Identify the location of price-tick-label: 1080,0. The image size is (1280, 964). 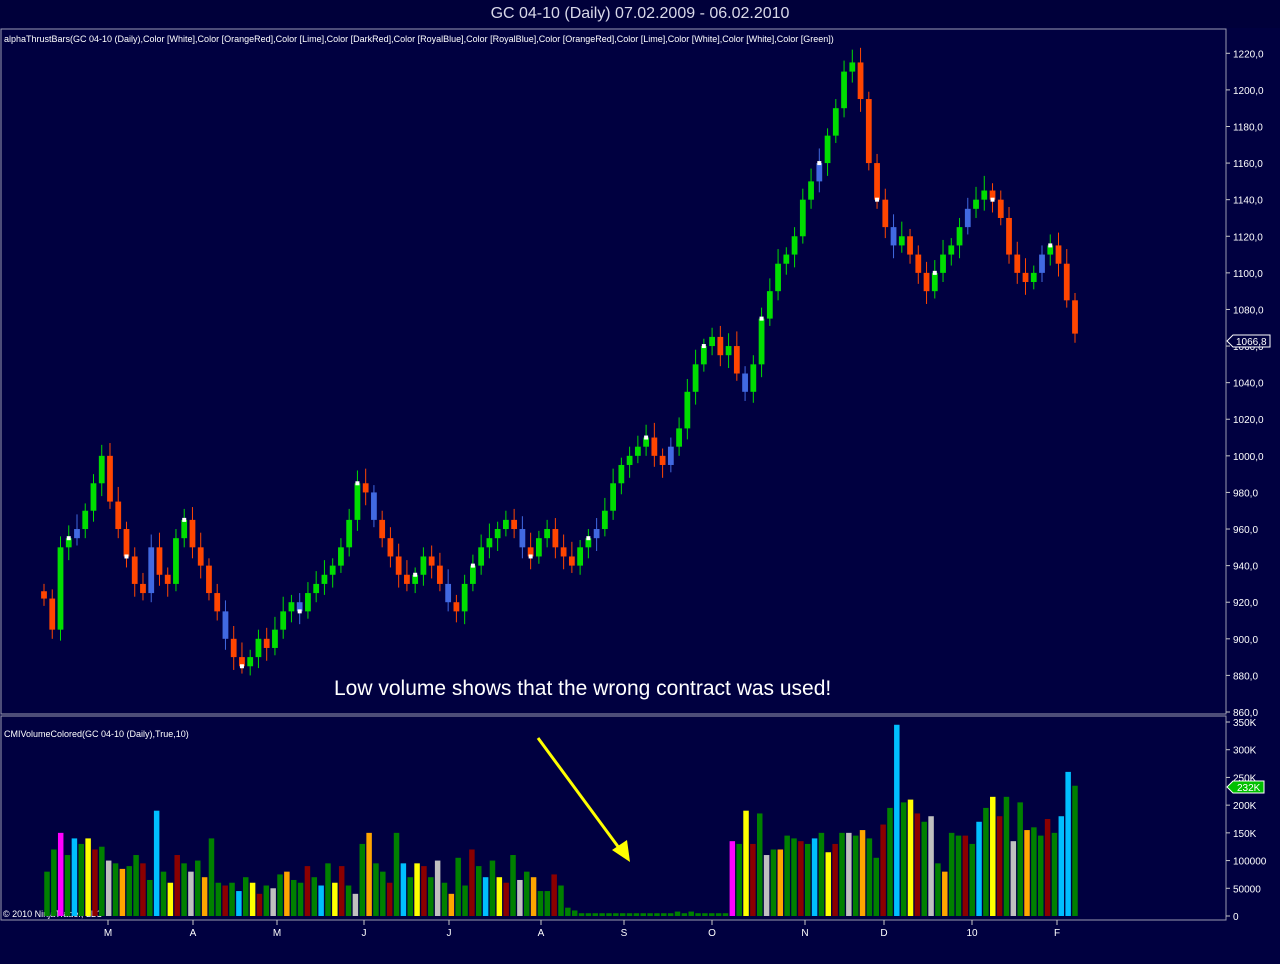
(1248, 310).